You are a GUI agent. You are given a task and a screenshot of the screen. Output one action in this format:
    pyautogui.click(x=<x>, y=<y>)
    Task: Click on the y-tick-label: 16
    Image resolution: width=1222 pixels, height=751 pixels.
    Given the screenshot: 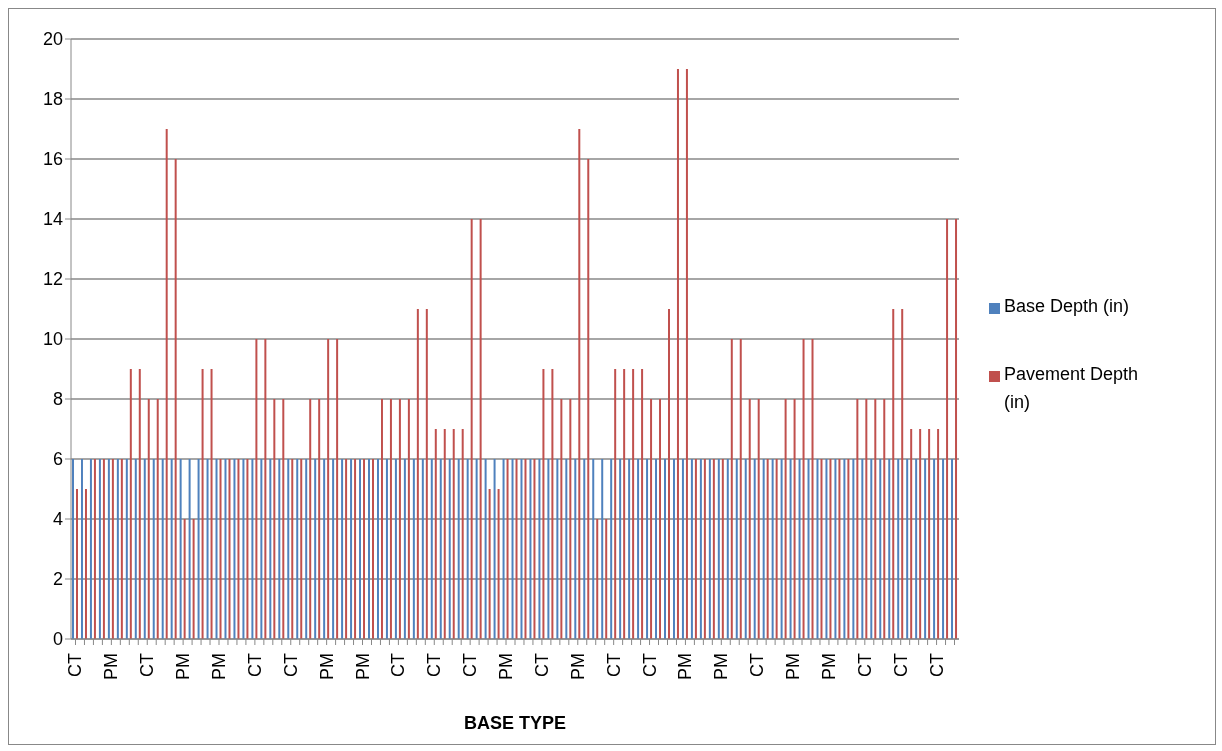 What is the action you would take?
    pyautogui.click(x=52, y=159)
    